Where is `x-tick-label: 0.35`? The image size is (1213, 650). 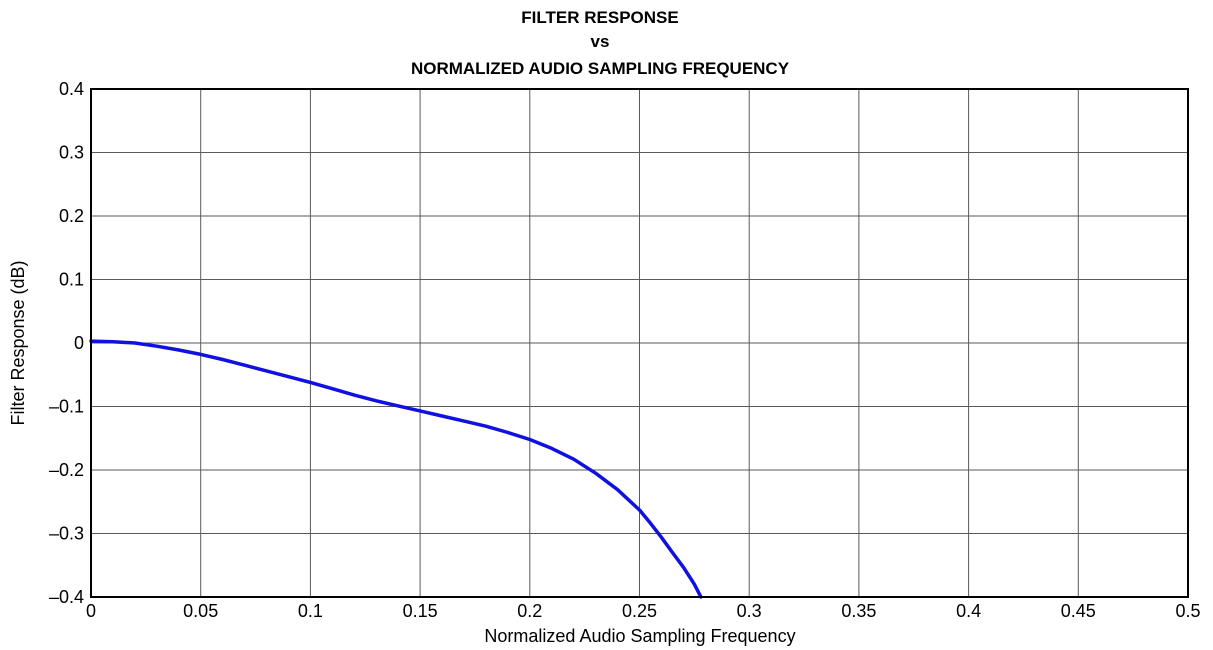
x-tick-label: 0.35 is located at coordinates (858, 611).